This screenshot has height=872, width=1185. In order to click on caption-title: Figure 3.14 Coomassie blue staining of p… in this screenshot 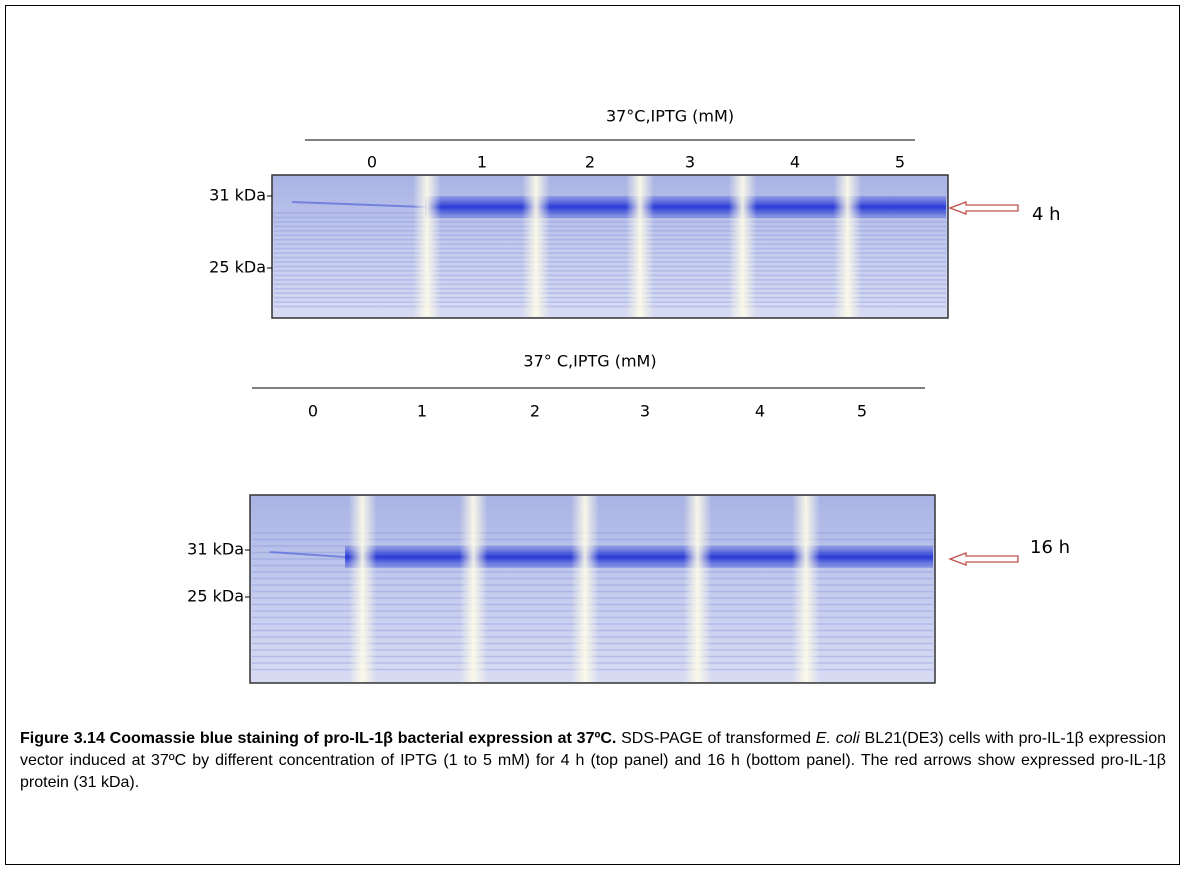, I will do `click(318, 738)`.